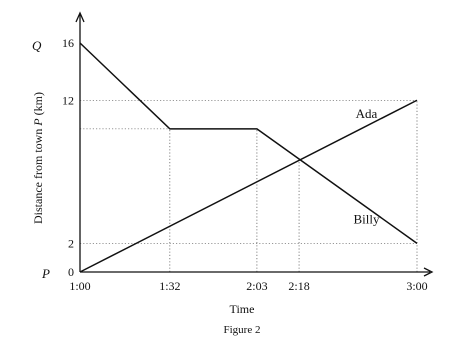 This screenshot has height=350, width=450. What do you see at coordinates (68, 100) in the screenshot?
I see `y-tick-label: 12` at bounding box center [68, 100].